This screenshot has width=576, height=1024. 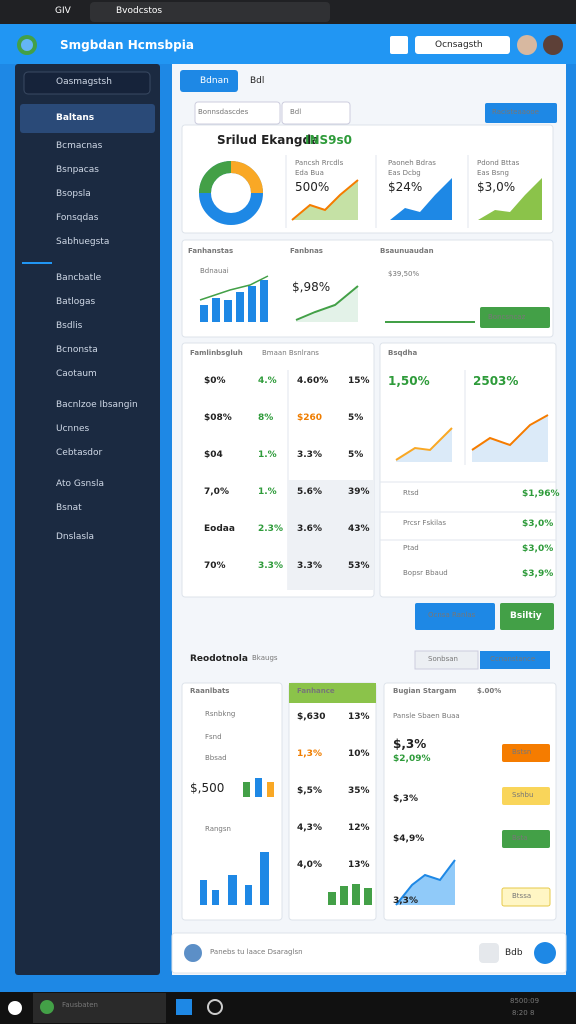 I want to click on value: $,98%, so click(x=311, y=287).